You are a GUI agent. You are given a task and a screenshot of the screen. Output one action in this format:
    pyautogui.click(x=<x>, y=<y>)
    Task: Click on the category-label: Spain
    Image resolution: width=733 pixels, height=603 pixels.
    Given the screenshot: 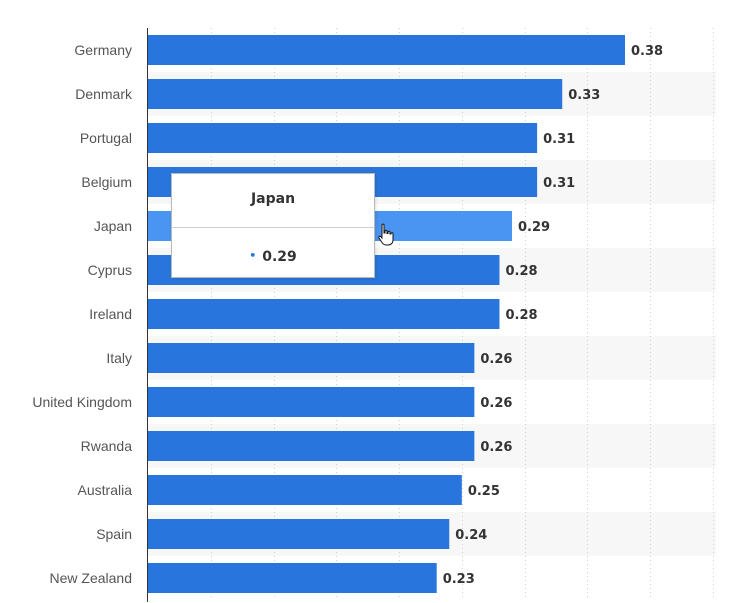 What is the action you would take?
    pyautogui.click(x=114, y=534)
    